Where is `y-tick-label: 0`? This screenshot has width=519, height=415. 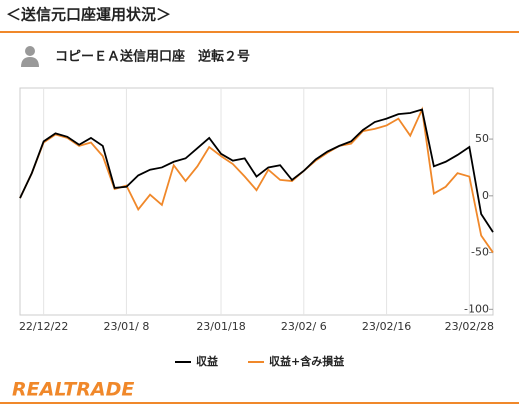
y-tick-label: 0 is located at coordinates (485, 195).